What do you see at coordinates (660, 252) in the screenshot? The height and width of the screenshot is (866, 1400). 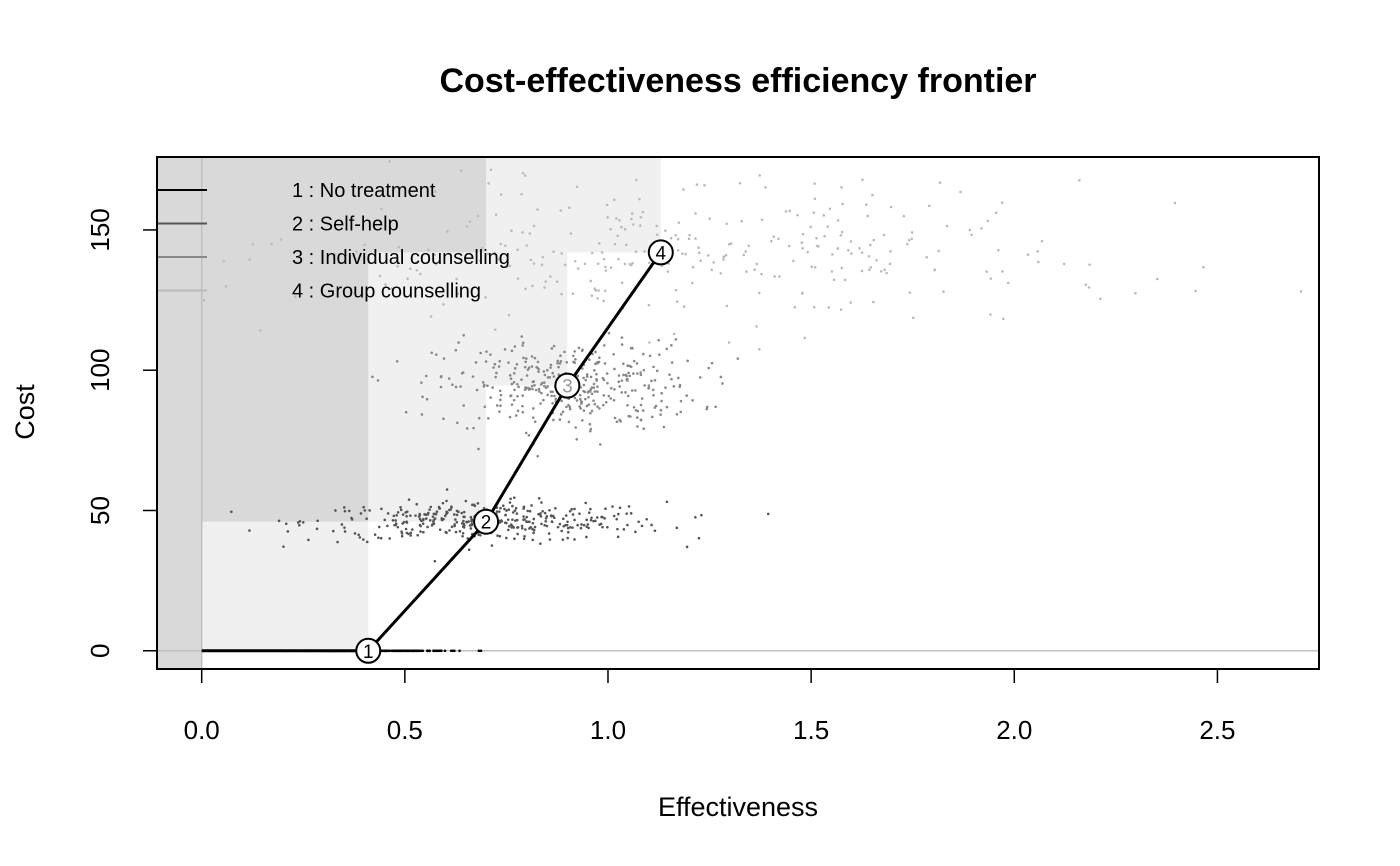 I see `frontier-marker-4: 4` at bounding box center [660, 252].